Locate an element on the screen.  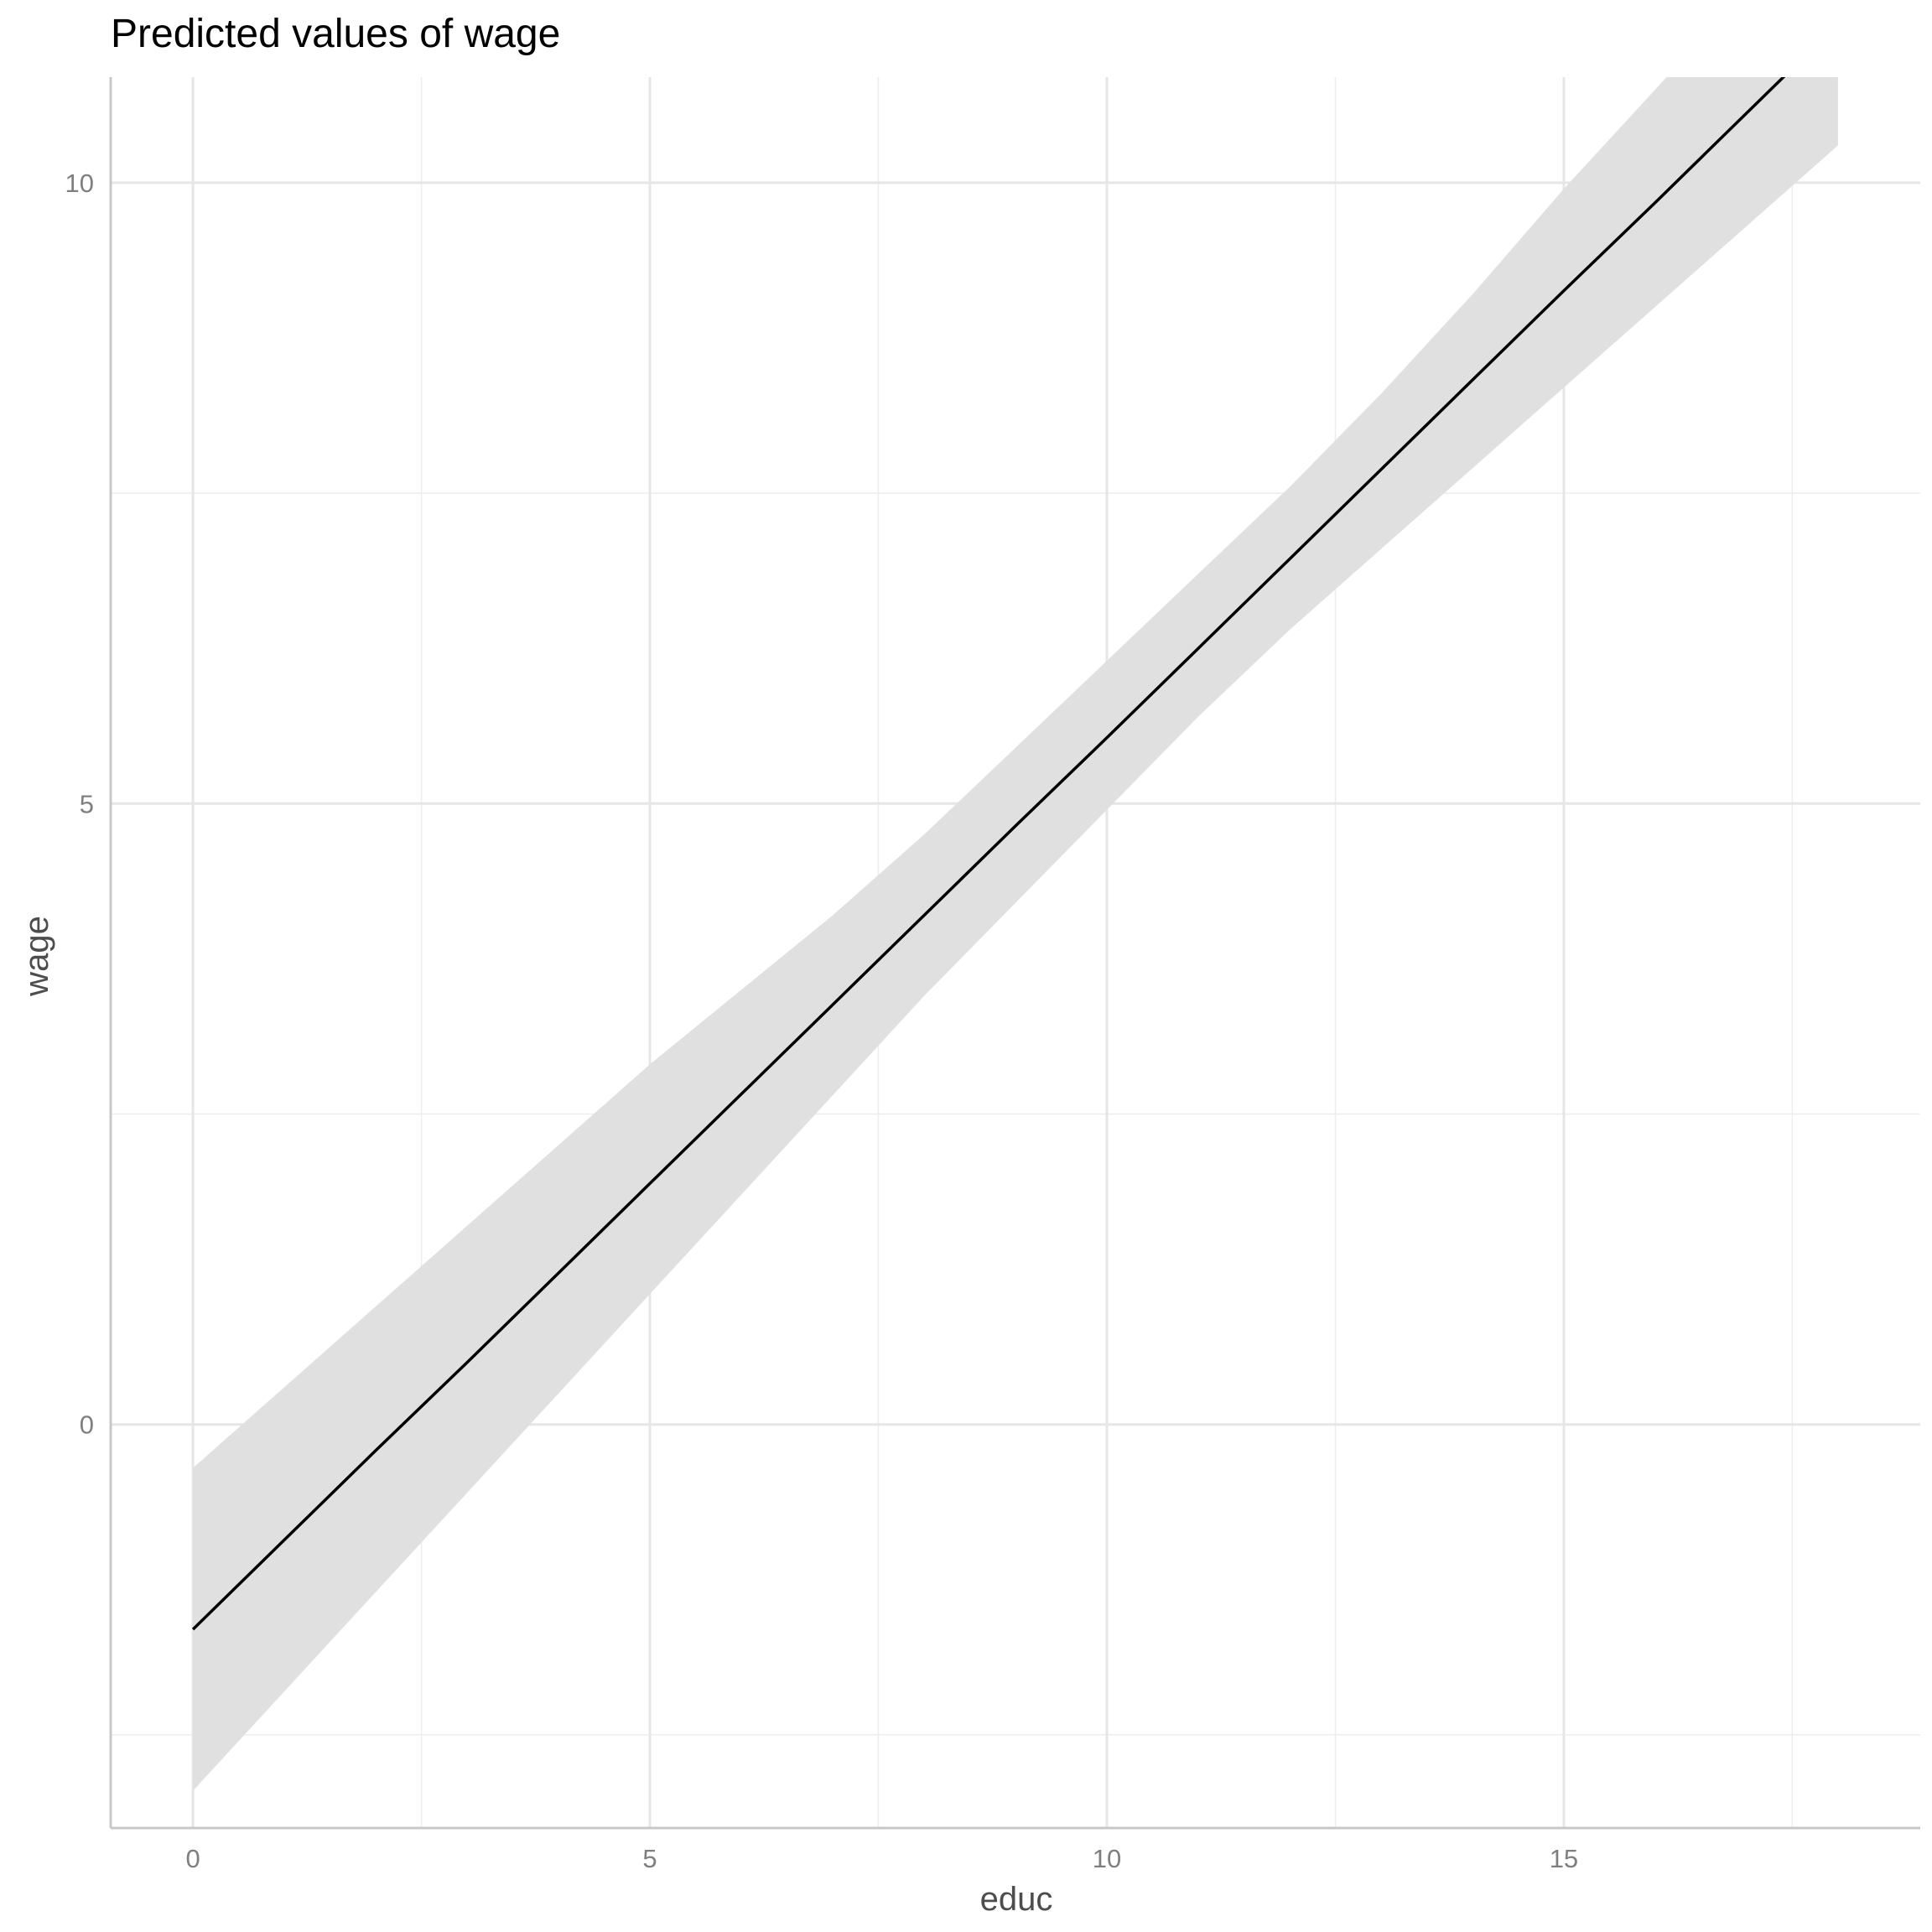
x-tick-label: 10 is located at coordinates (1107, 1858).